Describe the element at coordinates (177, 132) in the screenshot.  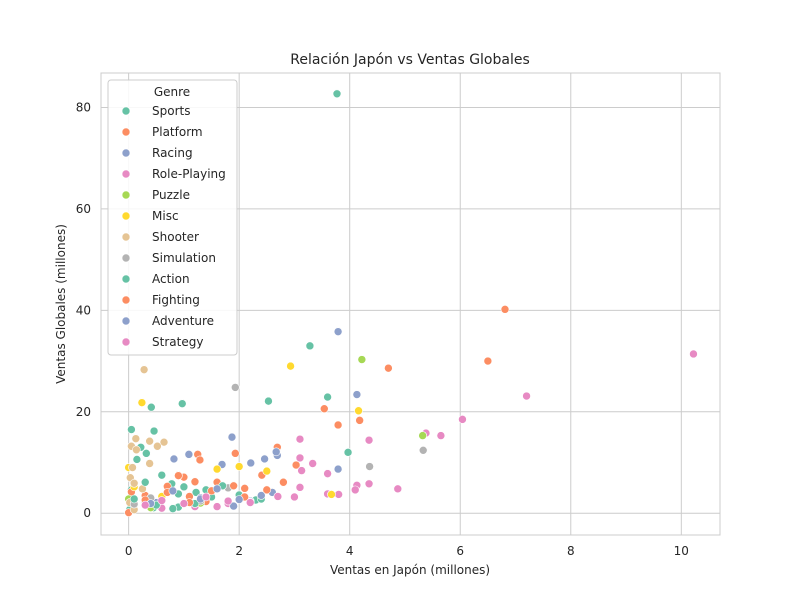
I see `legend-label: Platform` at that location.